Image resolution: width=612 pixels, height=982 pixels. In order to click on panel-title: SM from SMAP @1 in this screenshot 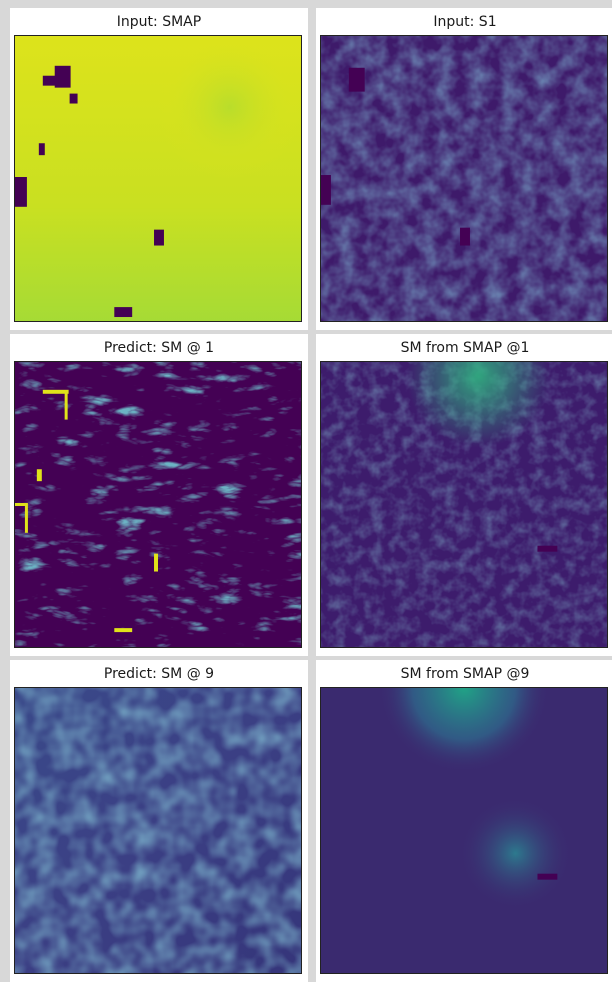, I will do `click(465, 348)`.